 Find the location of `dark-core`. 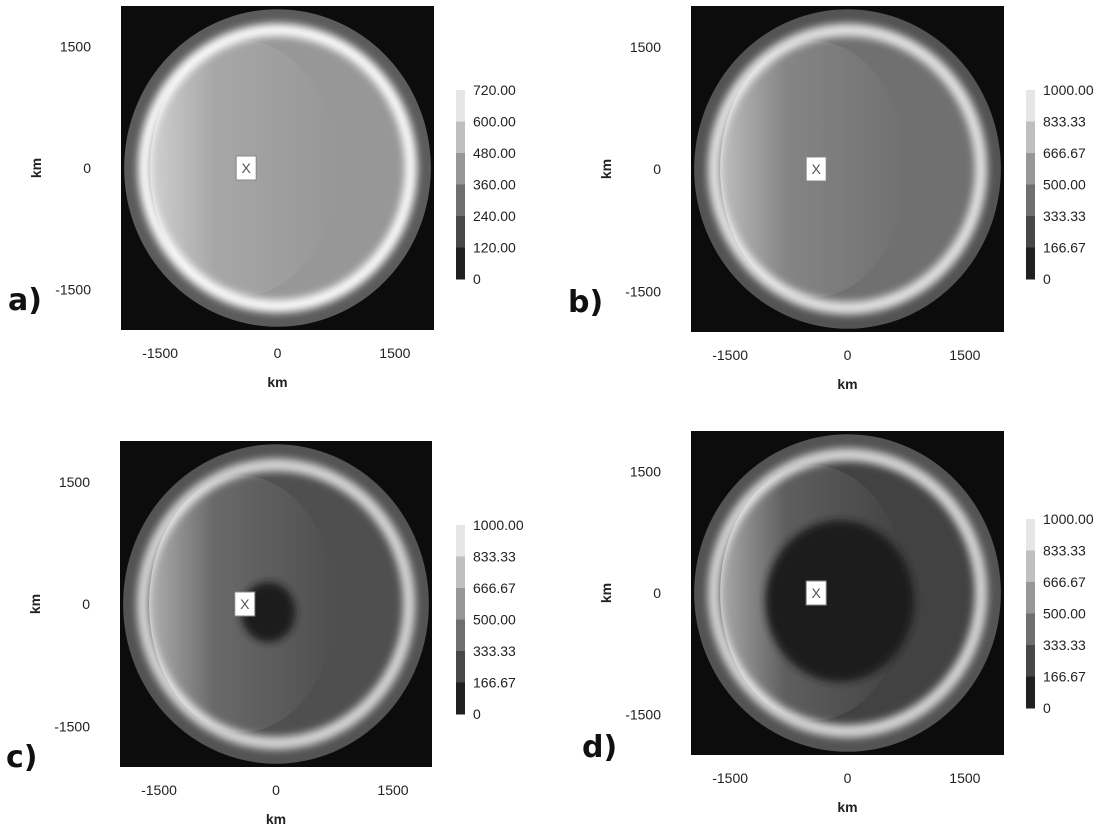

dark-core is located at coordinates (840, 601).